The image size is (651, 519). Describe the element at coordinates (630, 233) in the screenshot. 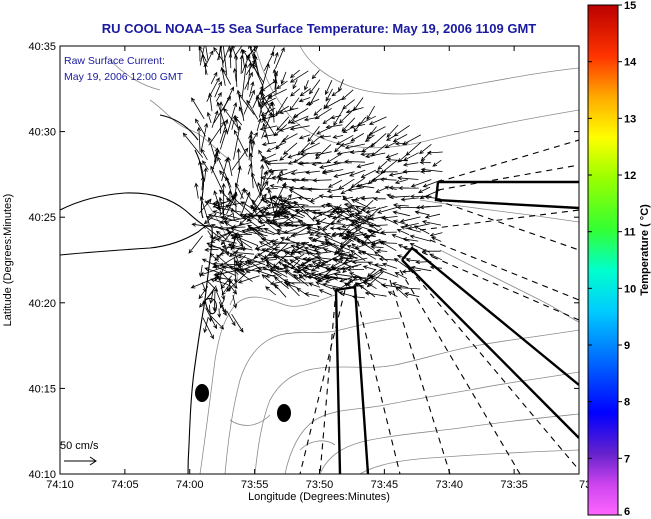

I see `colorbar-tick-label: 11` at that location.